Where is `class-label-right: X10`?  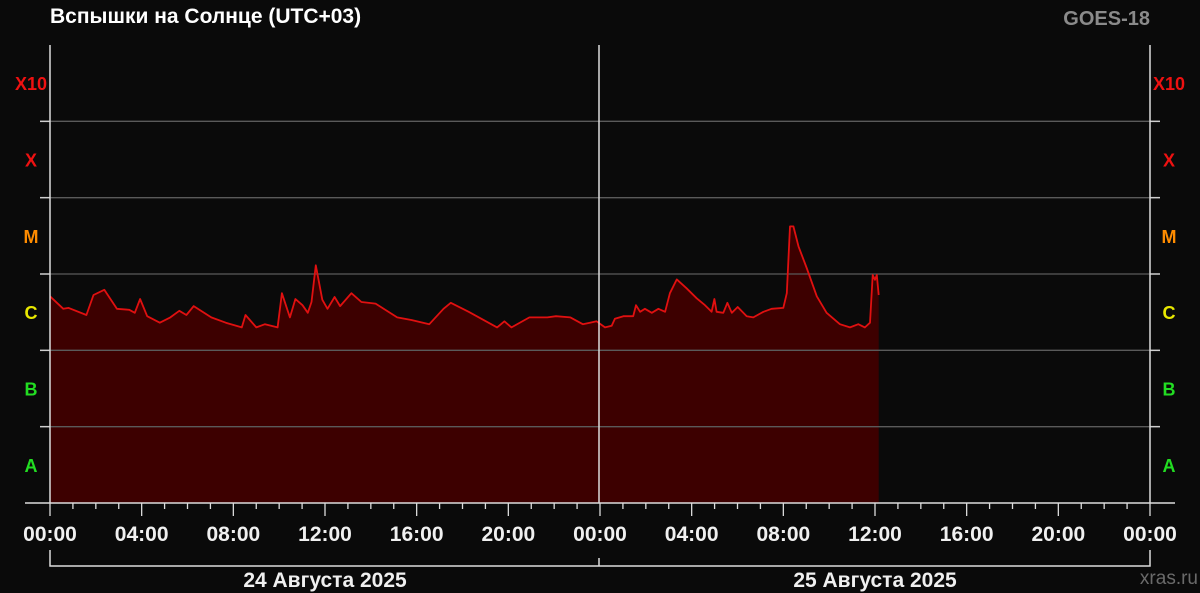 class-label-right: X10 is located at coordinates (1169, 84).